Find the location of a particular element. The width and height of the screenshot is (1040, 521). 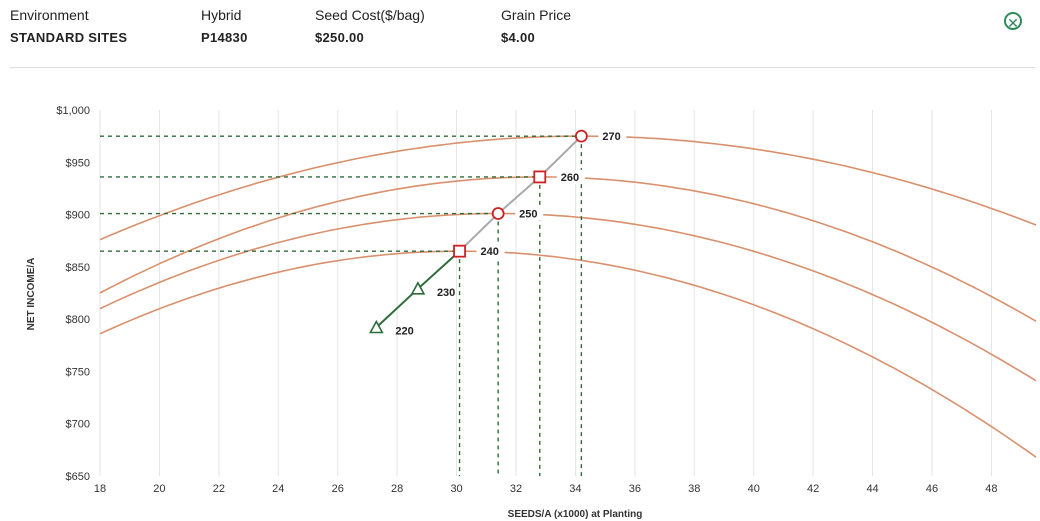

x-tick-label: 24 is located at coordinates (278, 489).